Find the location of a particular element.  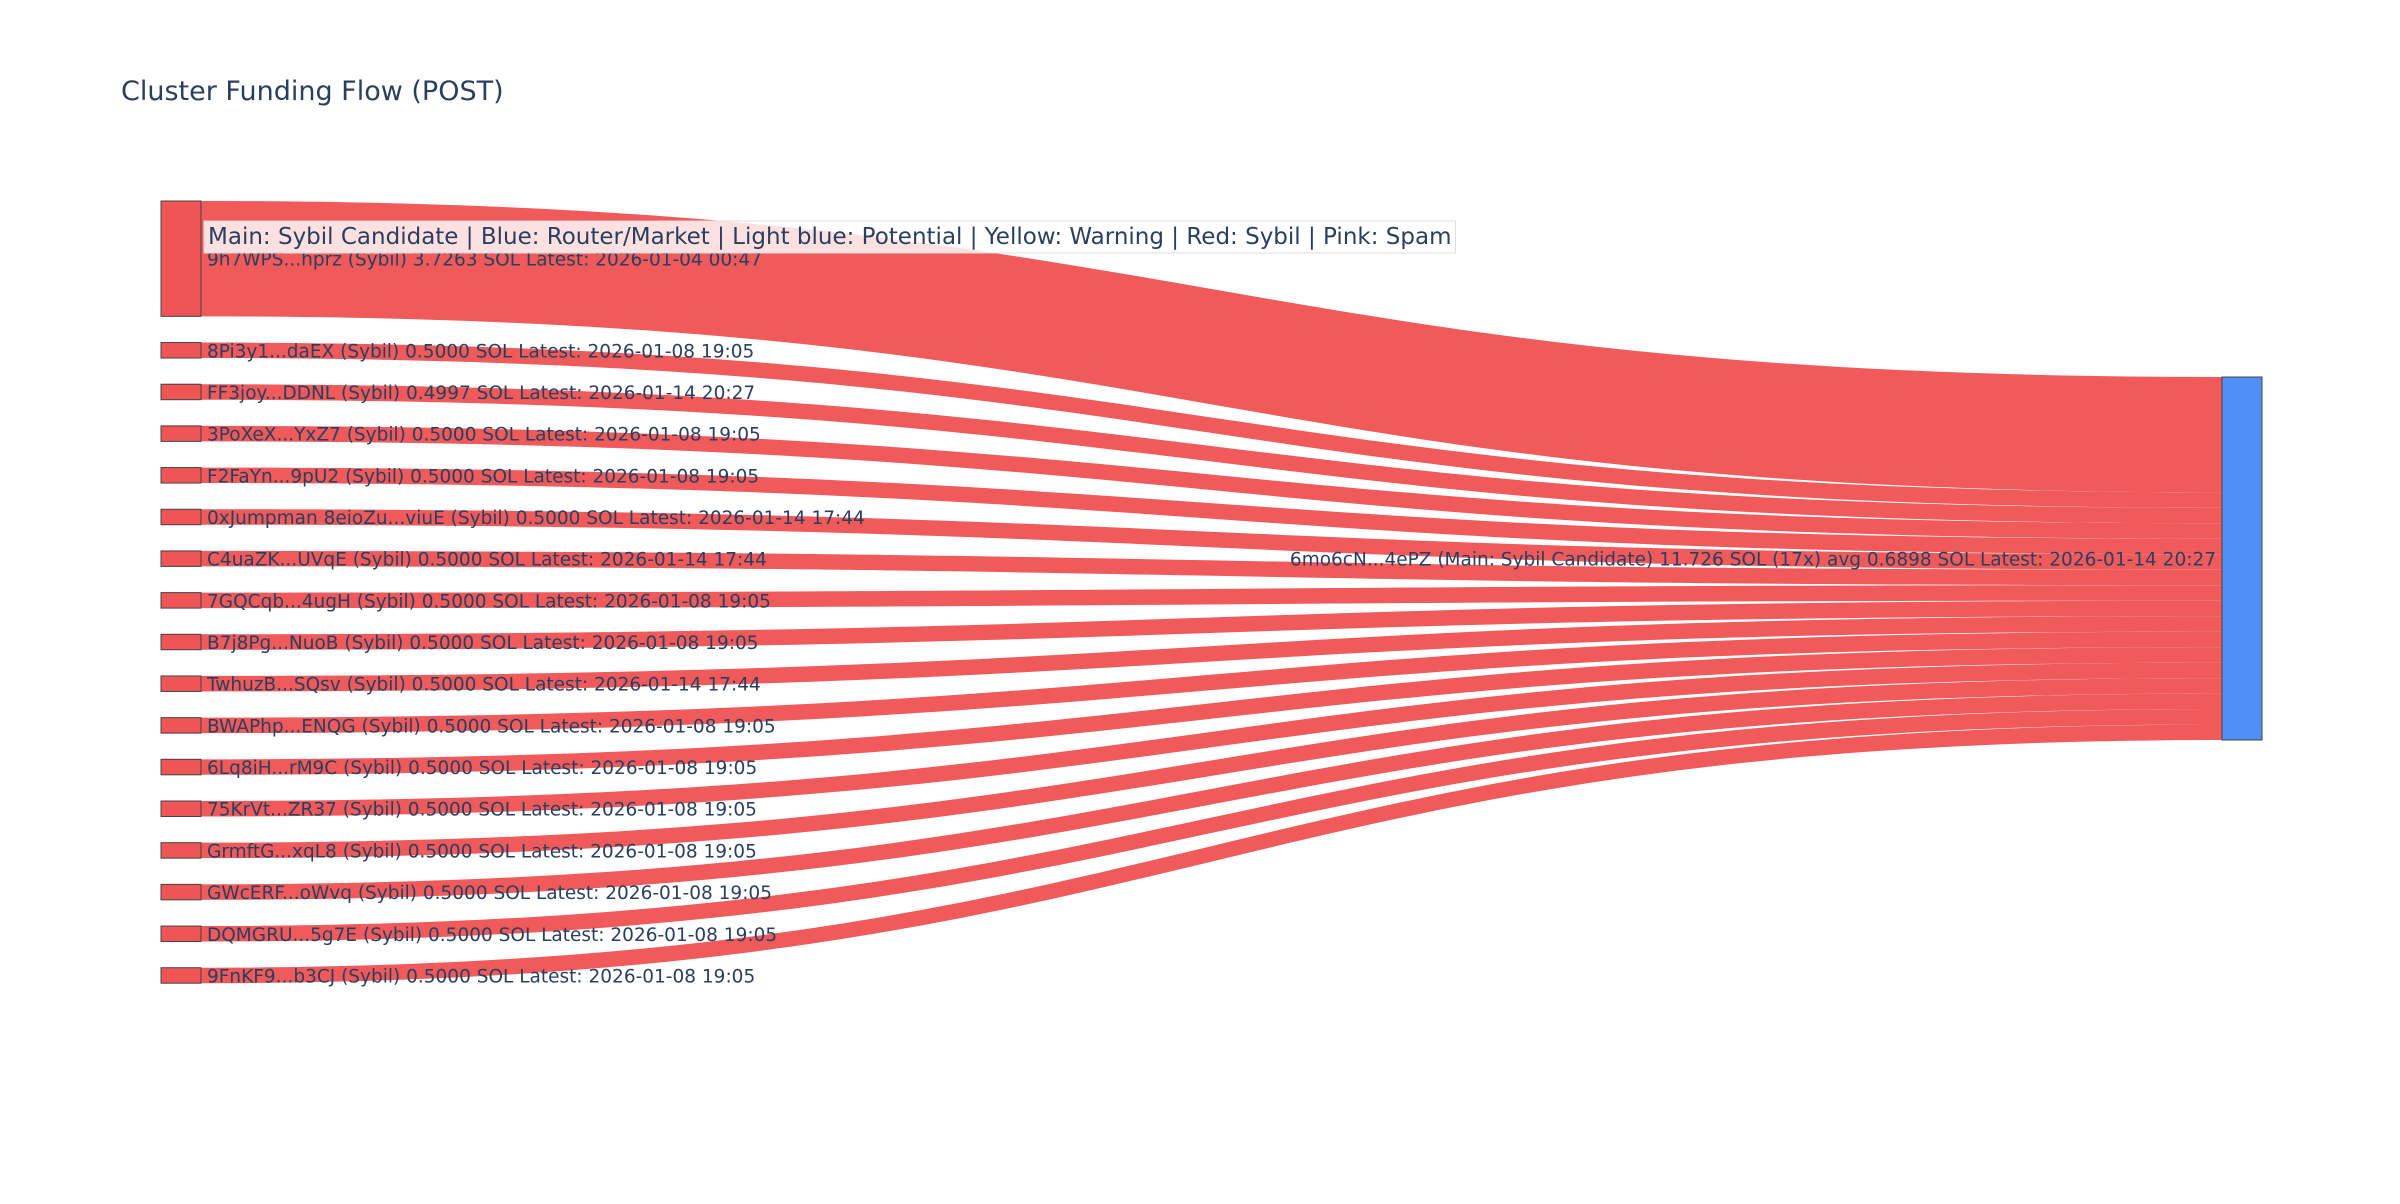

target-node is located at coordinates (2242, 558).